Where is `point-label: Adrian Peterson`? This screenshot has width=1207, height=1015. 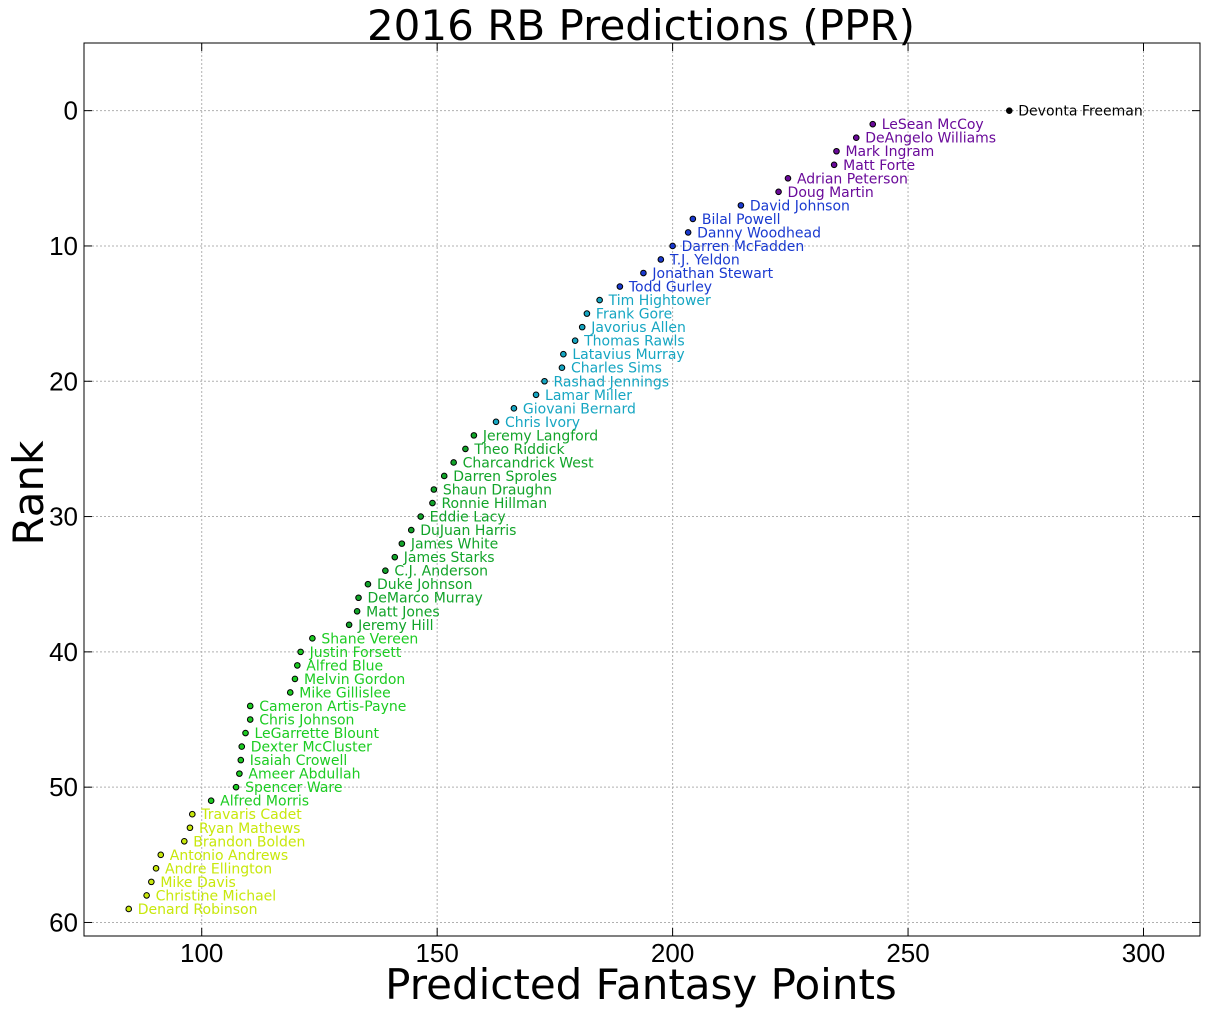 point-label: Adrian Peterson is located at coordinates (852, 179).